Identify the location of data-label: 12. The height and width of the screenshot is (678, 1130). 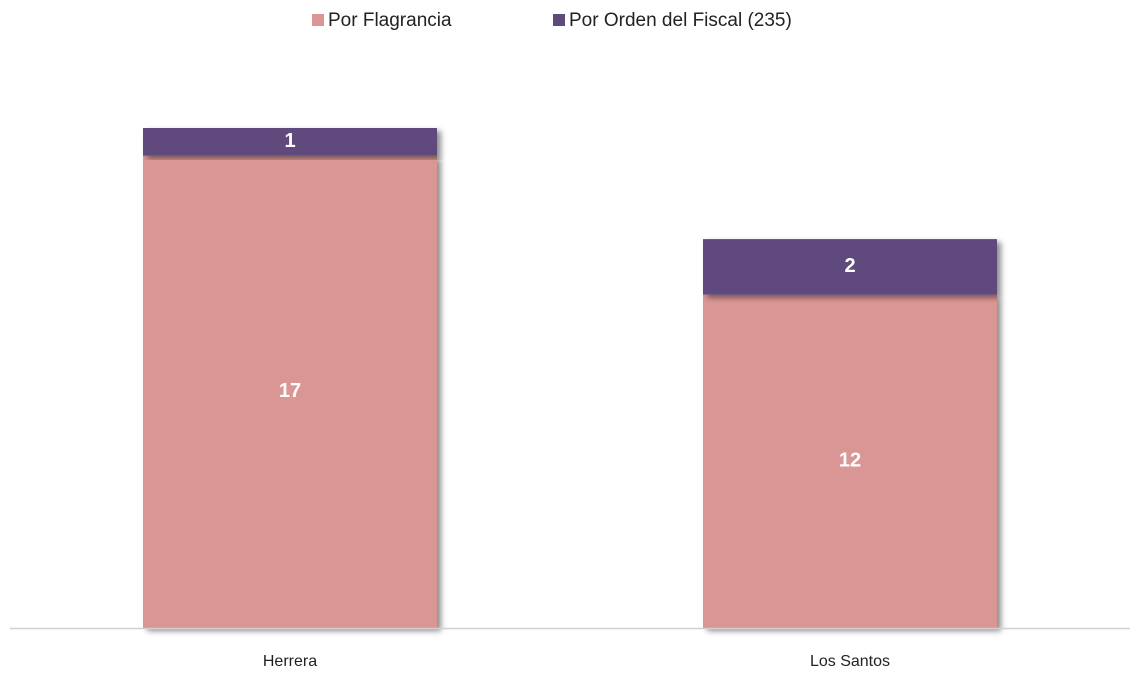
(850, 461).